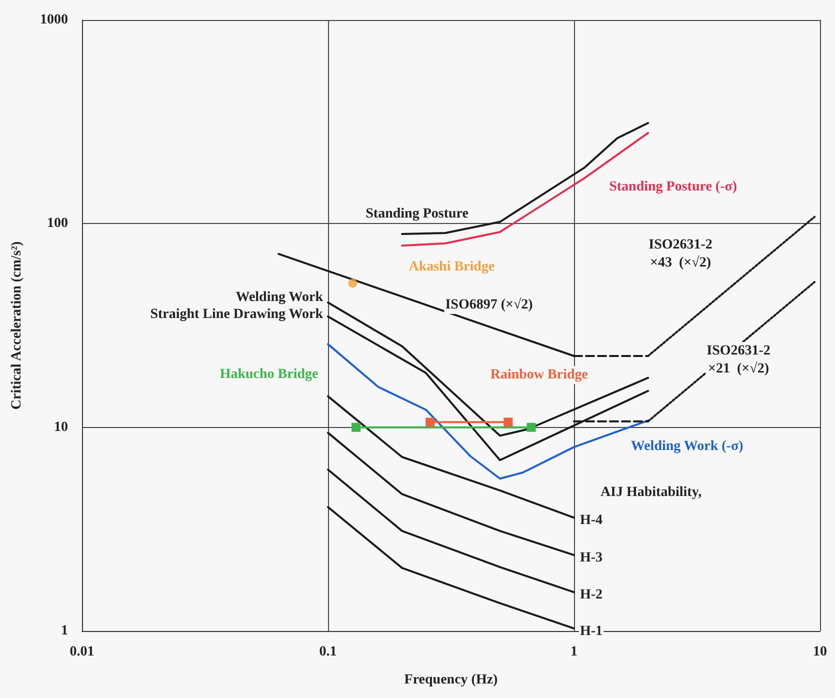 This screenshot has width=835, height=698. What do you see at coordinates (237, 314) in the screenshot?
I see `series-label: Straight Line Drawing Work` at bounding box center [237, 314].